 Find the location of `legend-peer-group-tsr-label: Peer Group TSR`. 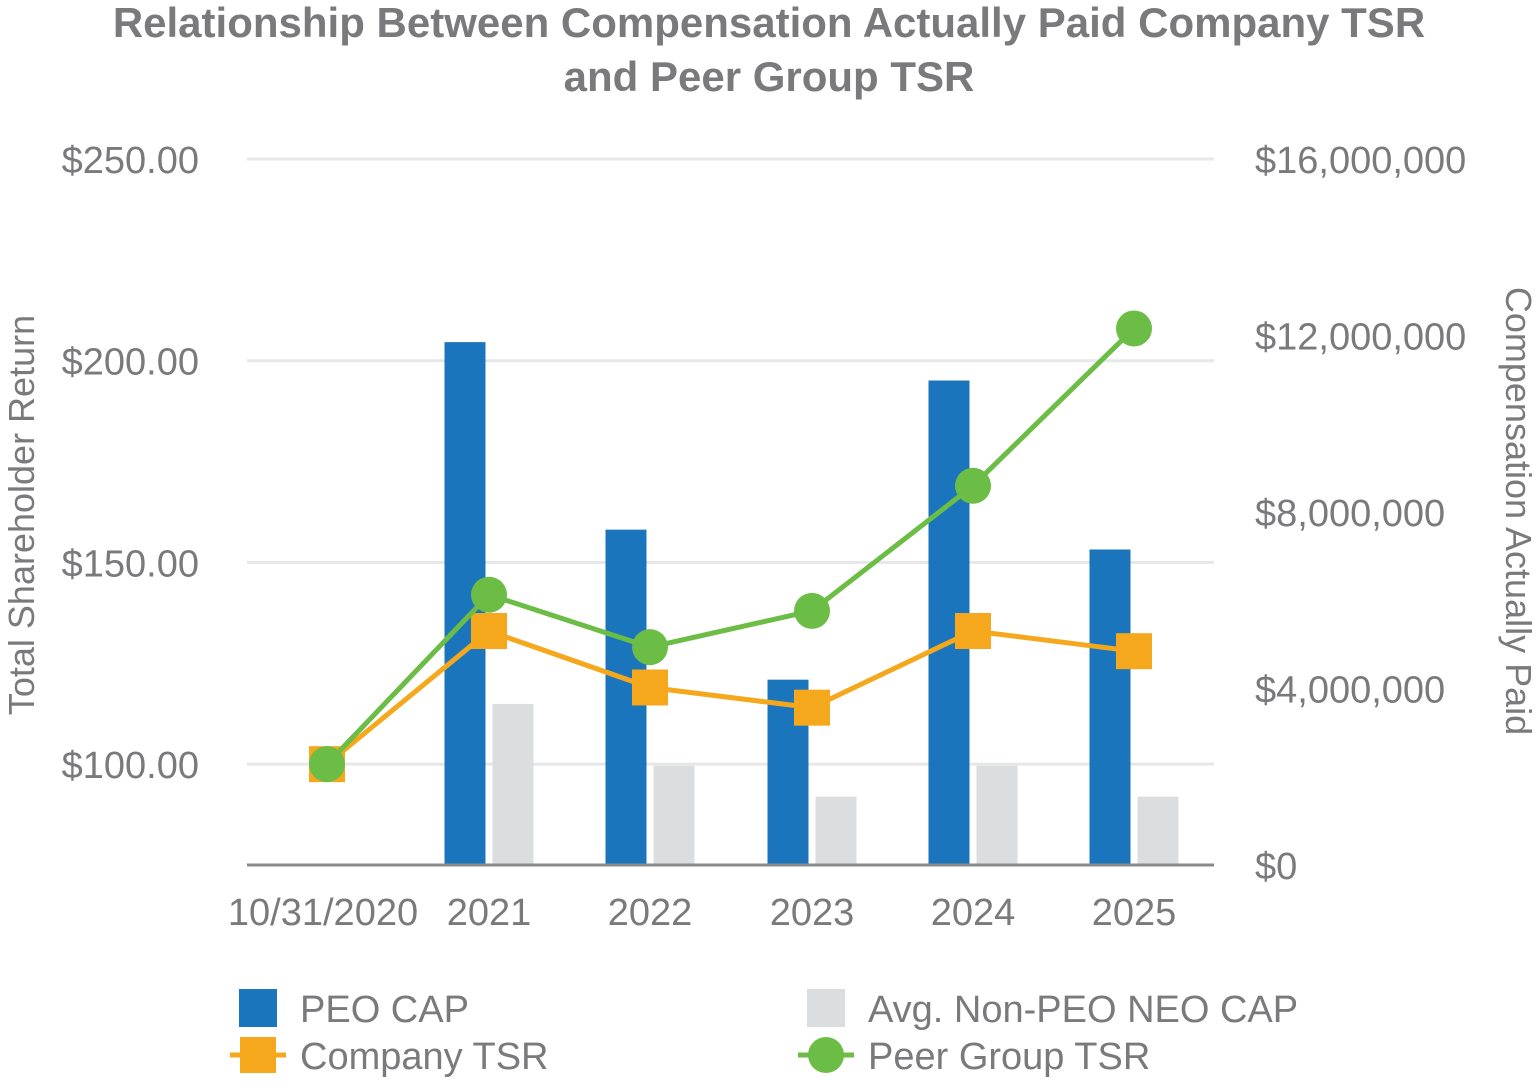

legend-peer-group-tsr-label: Peer Group TSR is located at coordinates (1009, 1057).